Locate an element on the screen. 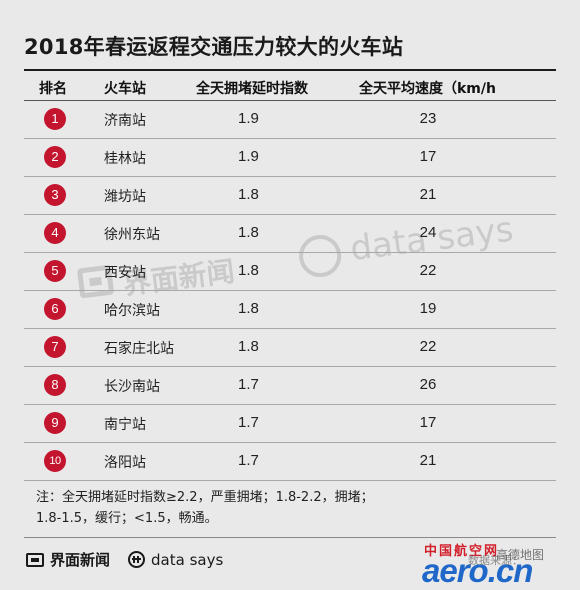 This screenshot has height=590, width=580. rank-badge: 9 is located at coordinates (55, 423).